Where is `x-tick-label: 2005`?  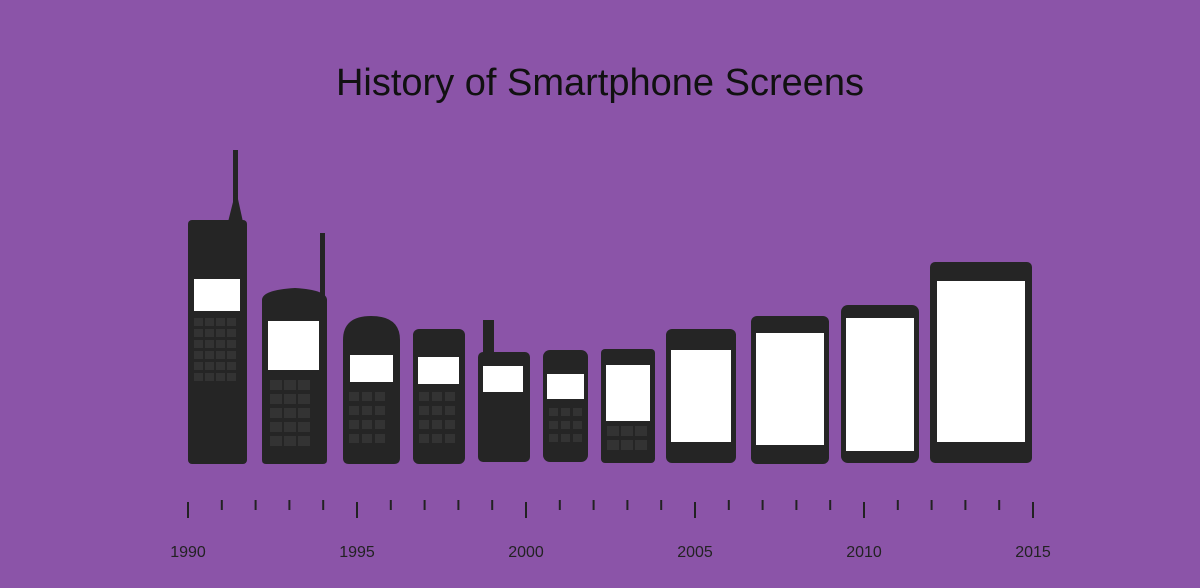
x-tick-label: 2005 is located at coordinates (695, 552).